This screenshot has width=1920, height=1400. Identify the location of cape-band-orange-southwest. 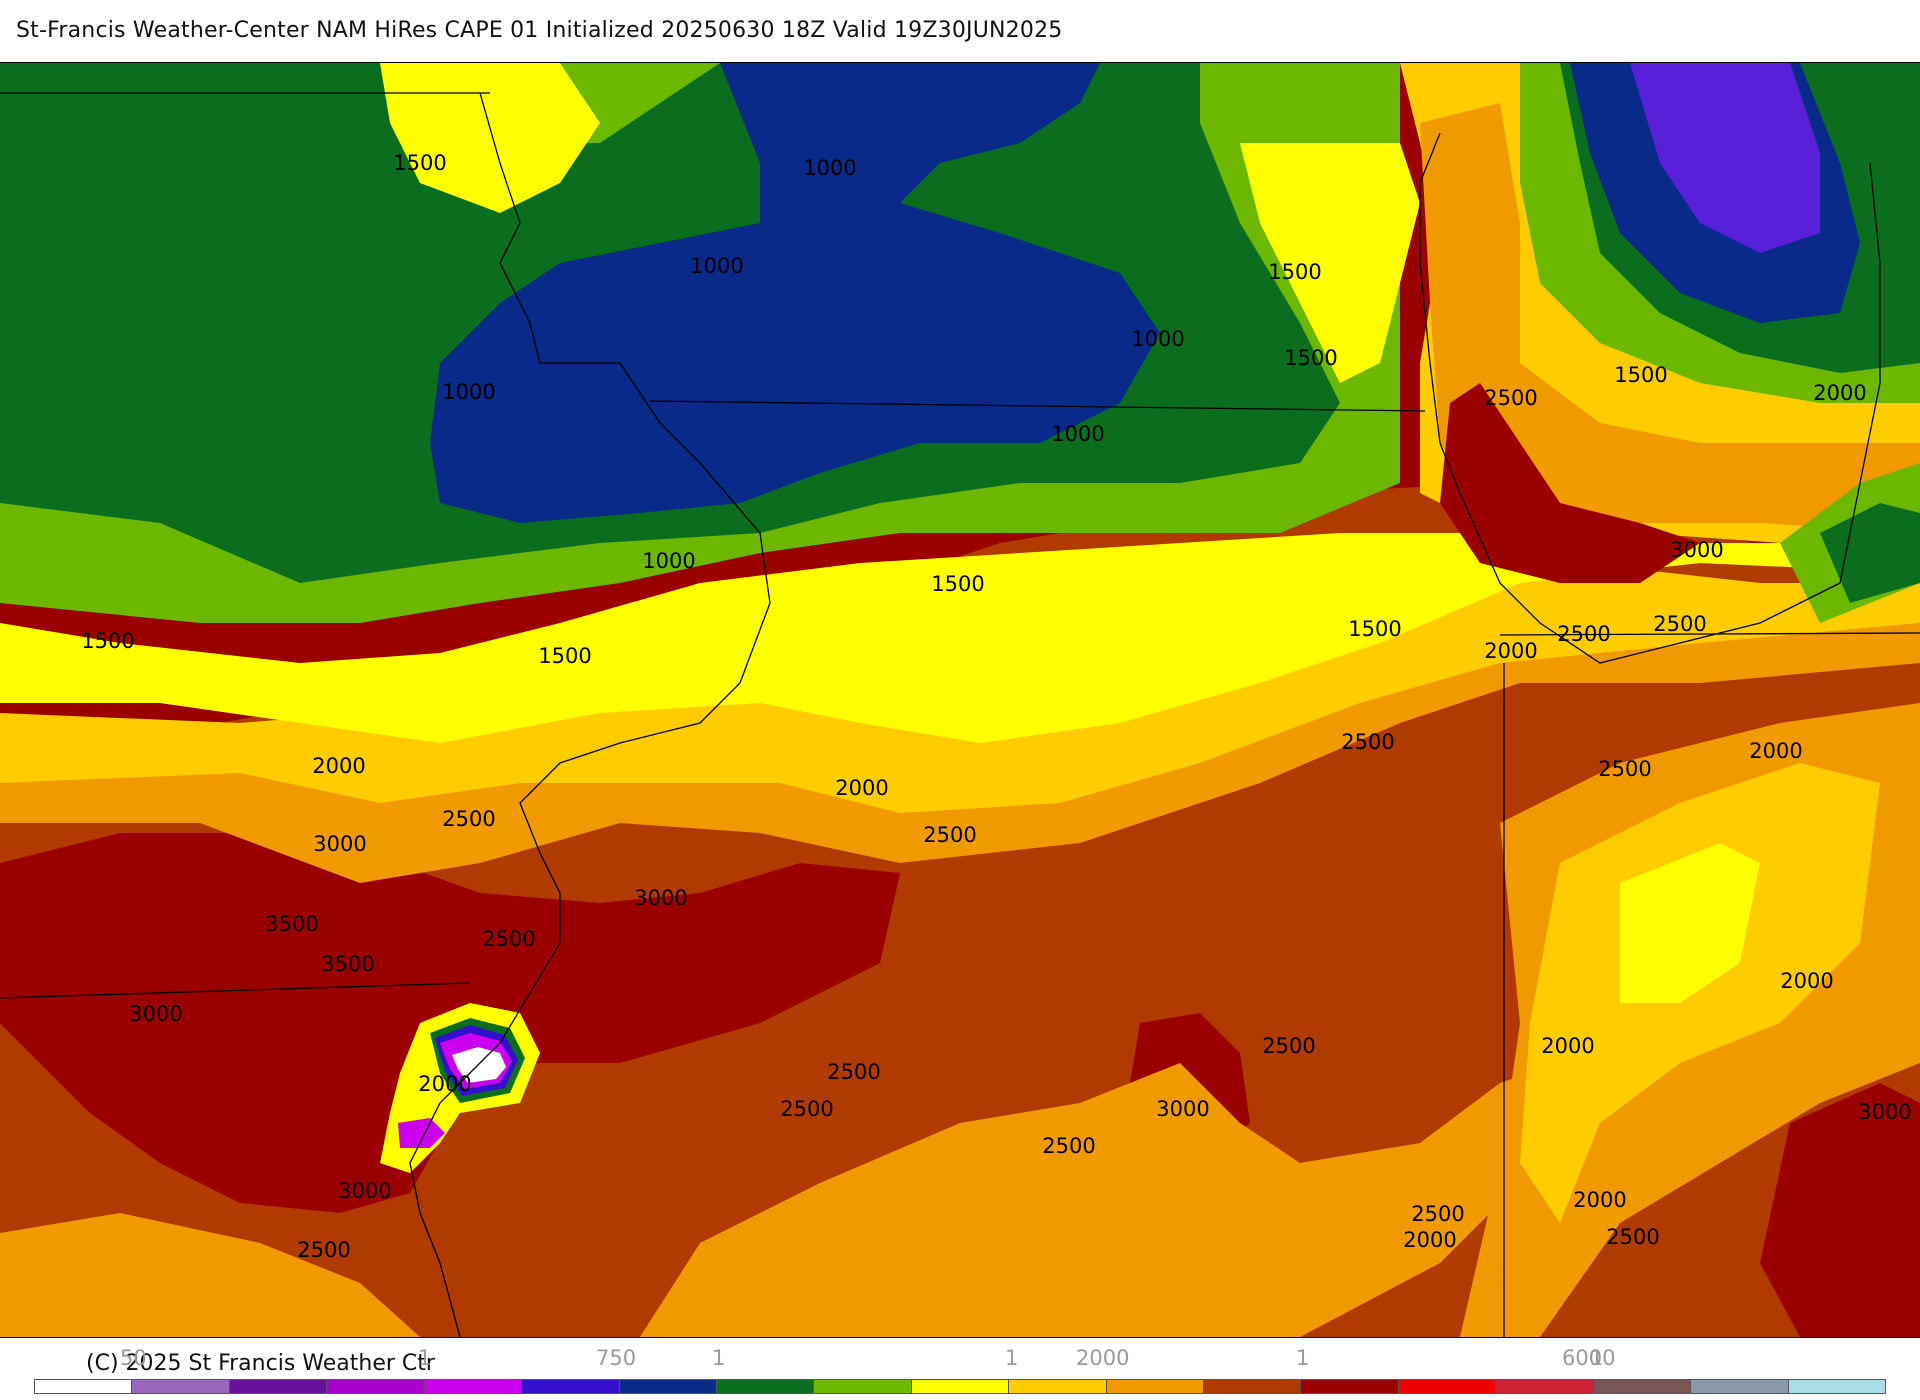
(210, 1275).